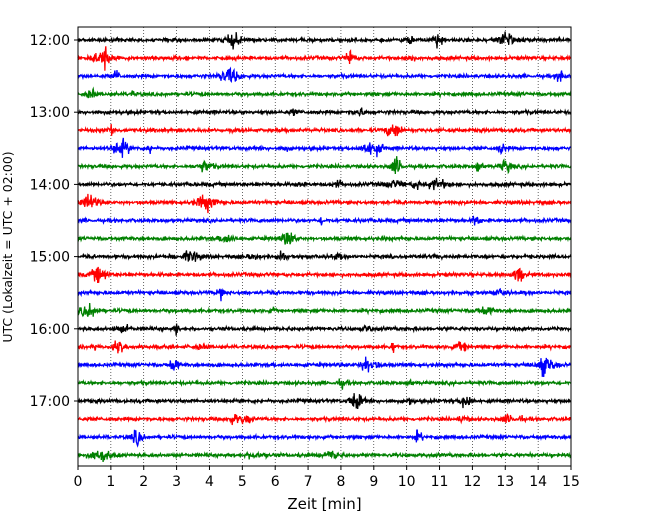 Image resolution: width=650 pixels, height=520 pixels. I want to click on x-tick-label-3: 3, so click(176, 482).